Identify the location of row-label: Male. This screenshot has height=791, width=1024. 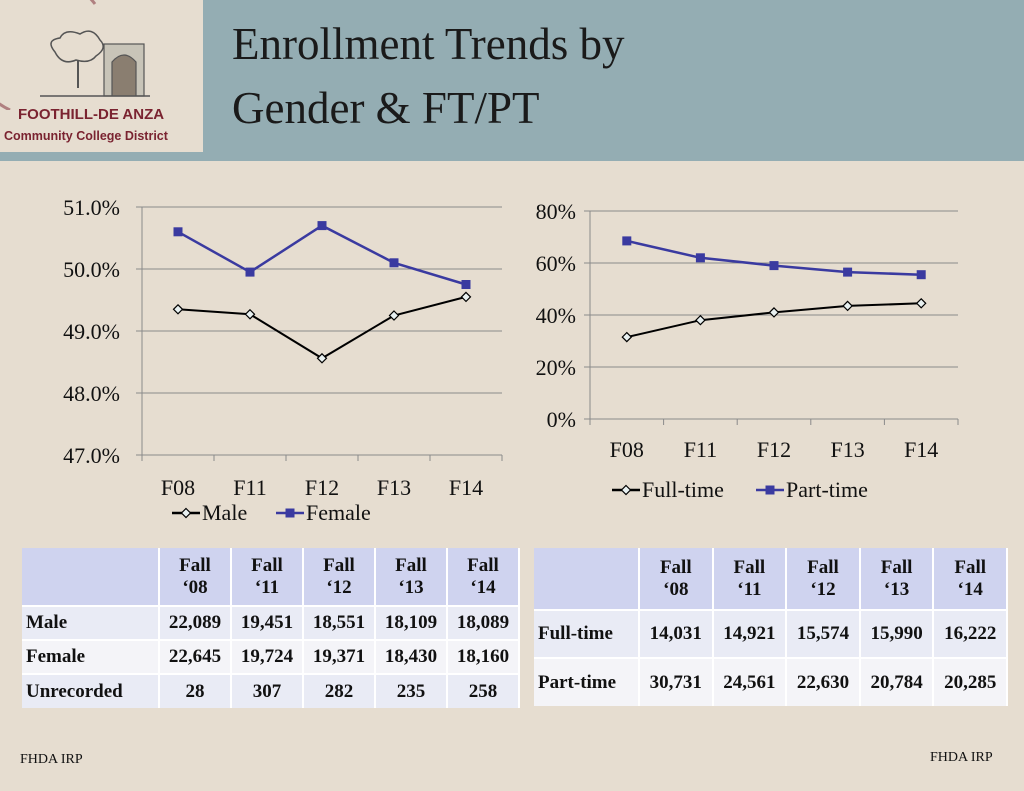
(91, 622).